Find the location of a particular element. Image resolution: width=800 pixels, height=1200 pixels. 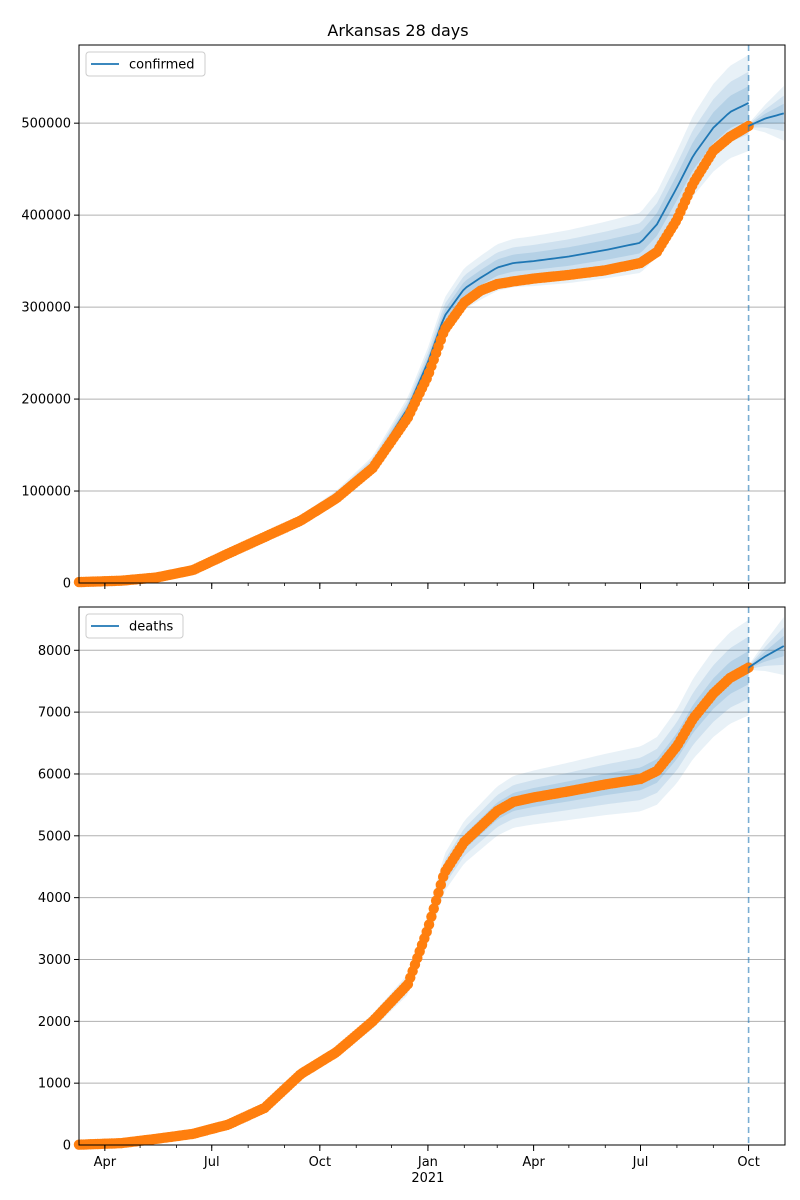

x-tick-label: Jan is located at coordinates (427, 1162).